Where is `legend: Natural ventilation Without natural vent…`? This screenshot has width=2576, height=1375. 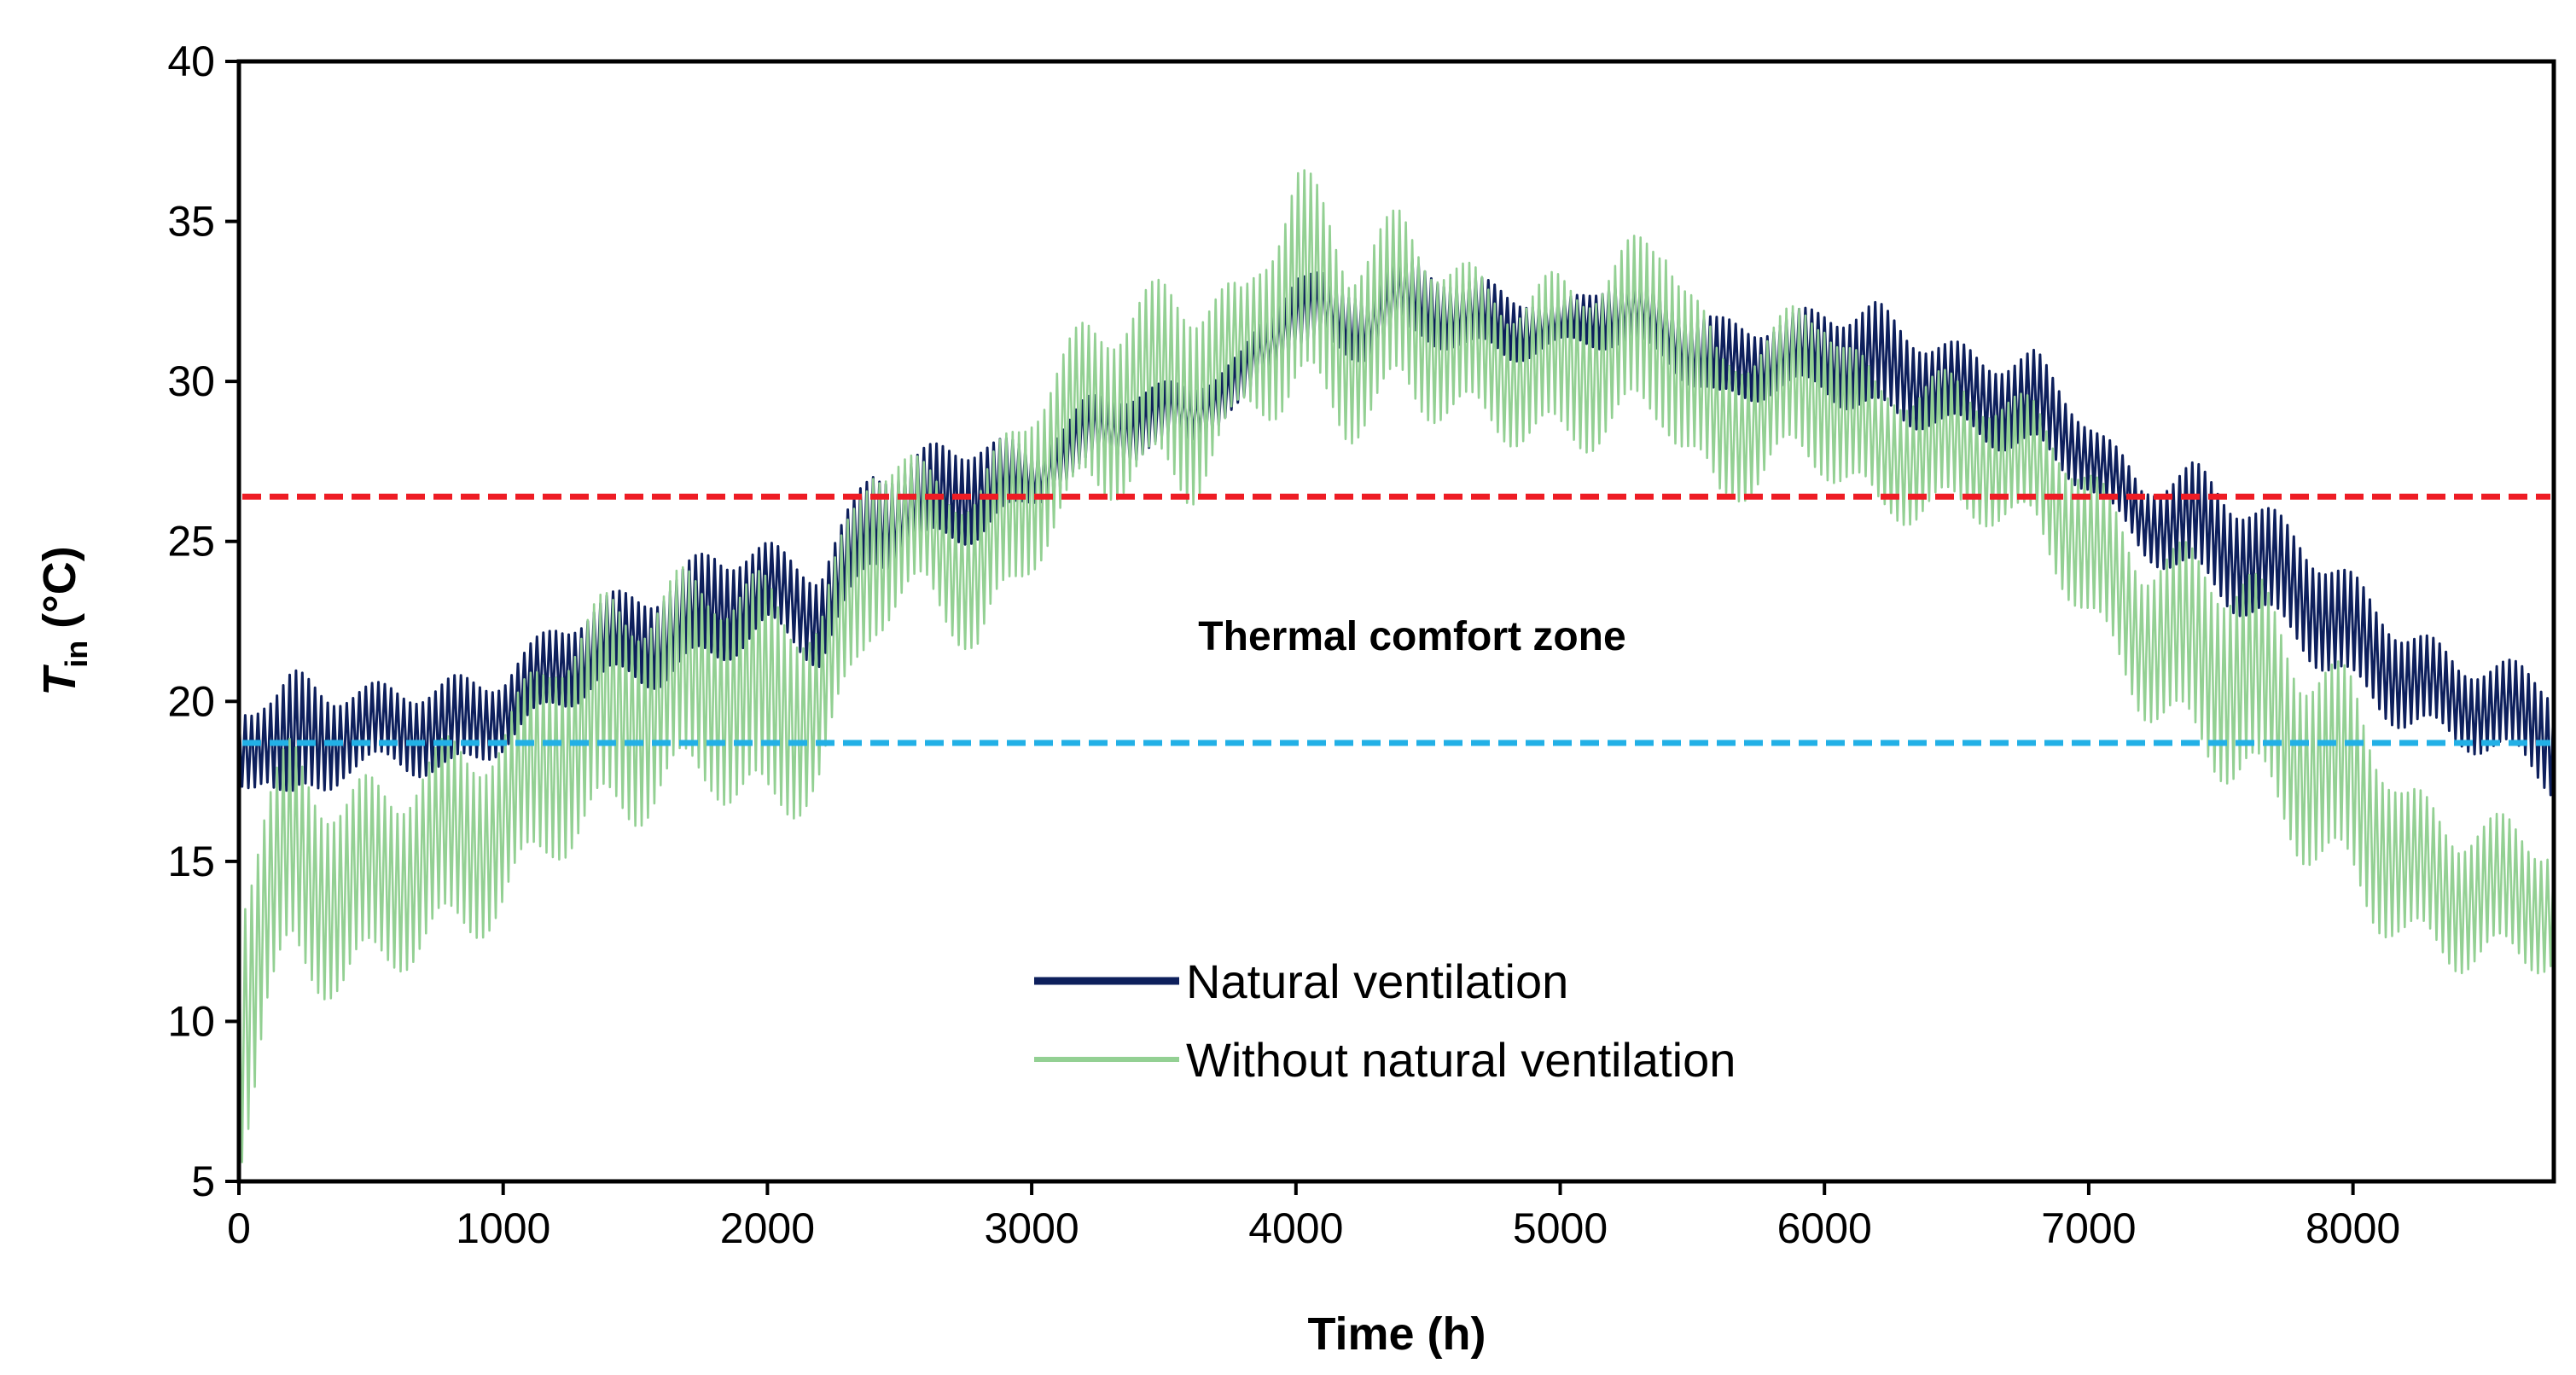 legend: Natural ventilation Without natural vent… is located at coordinates (1385, 1020).